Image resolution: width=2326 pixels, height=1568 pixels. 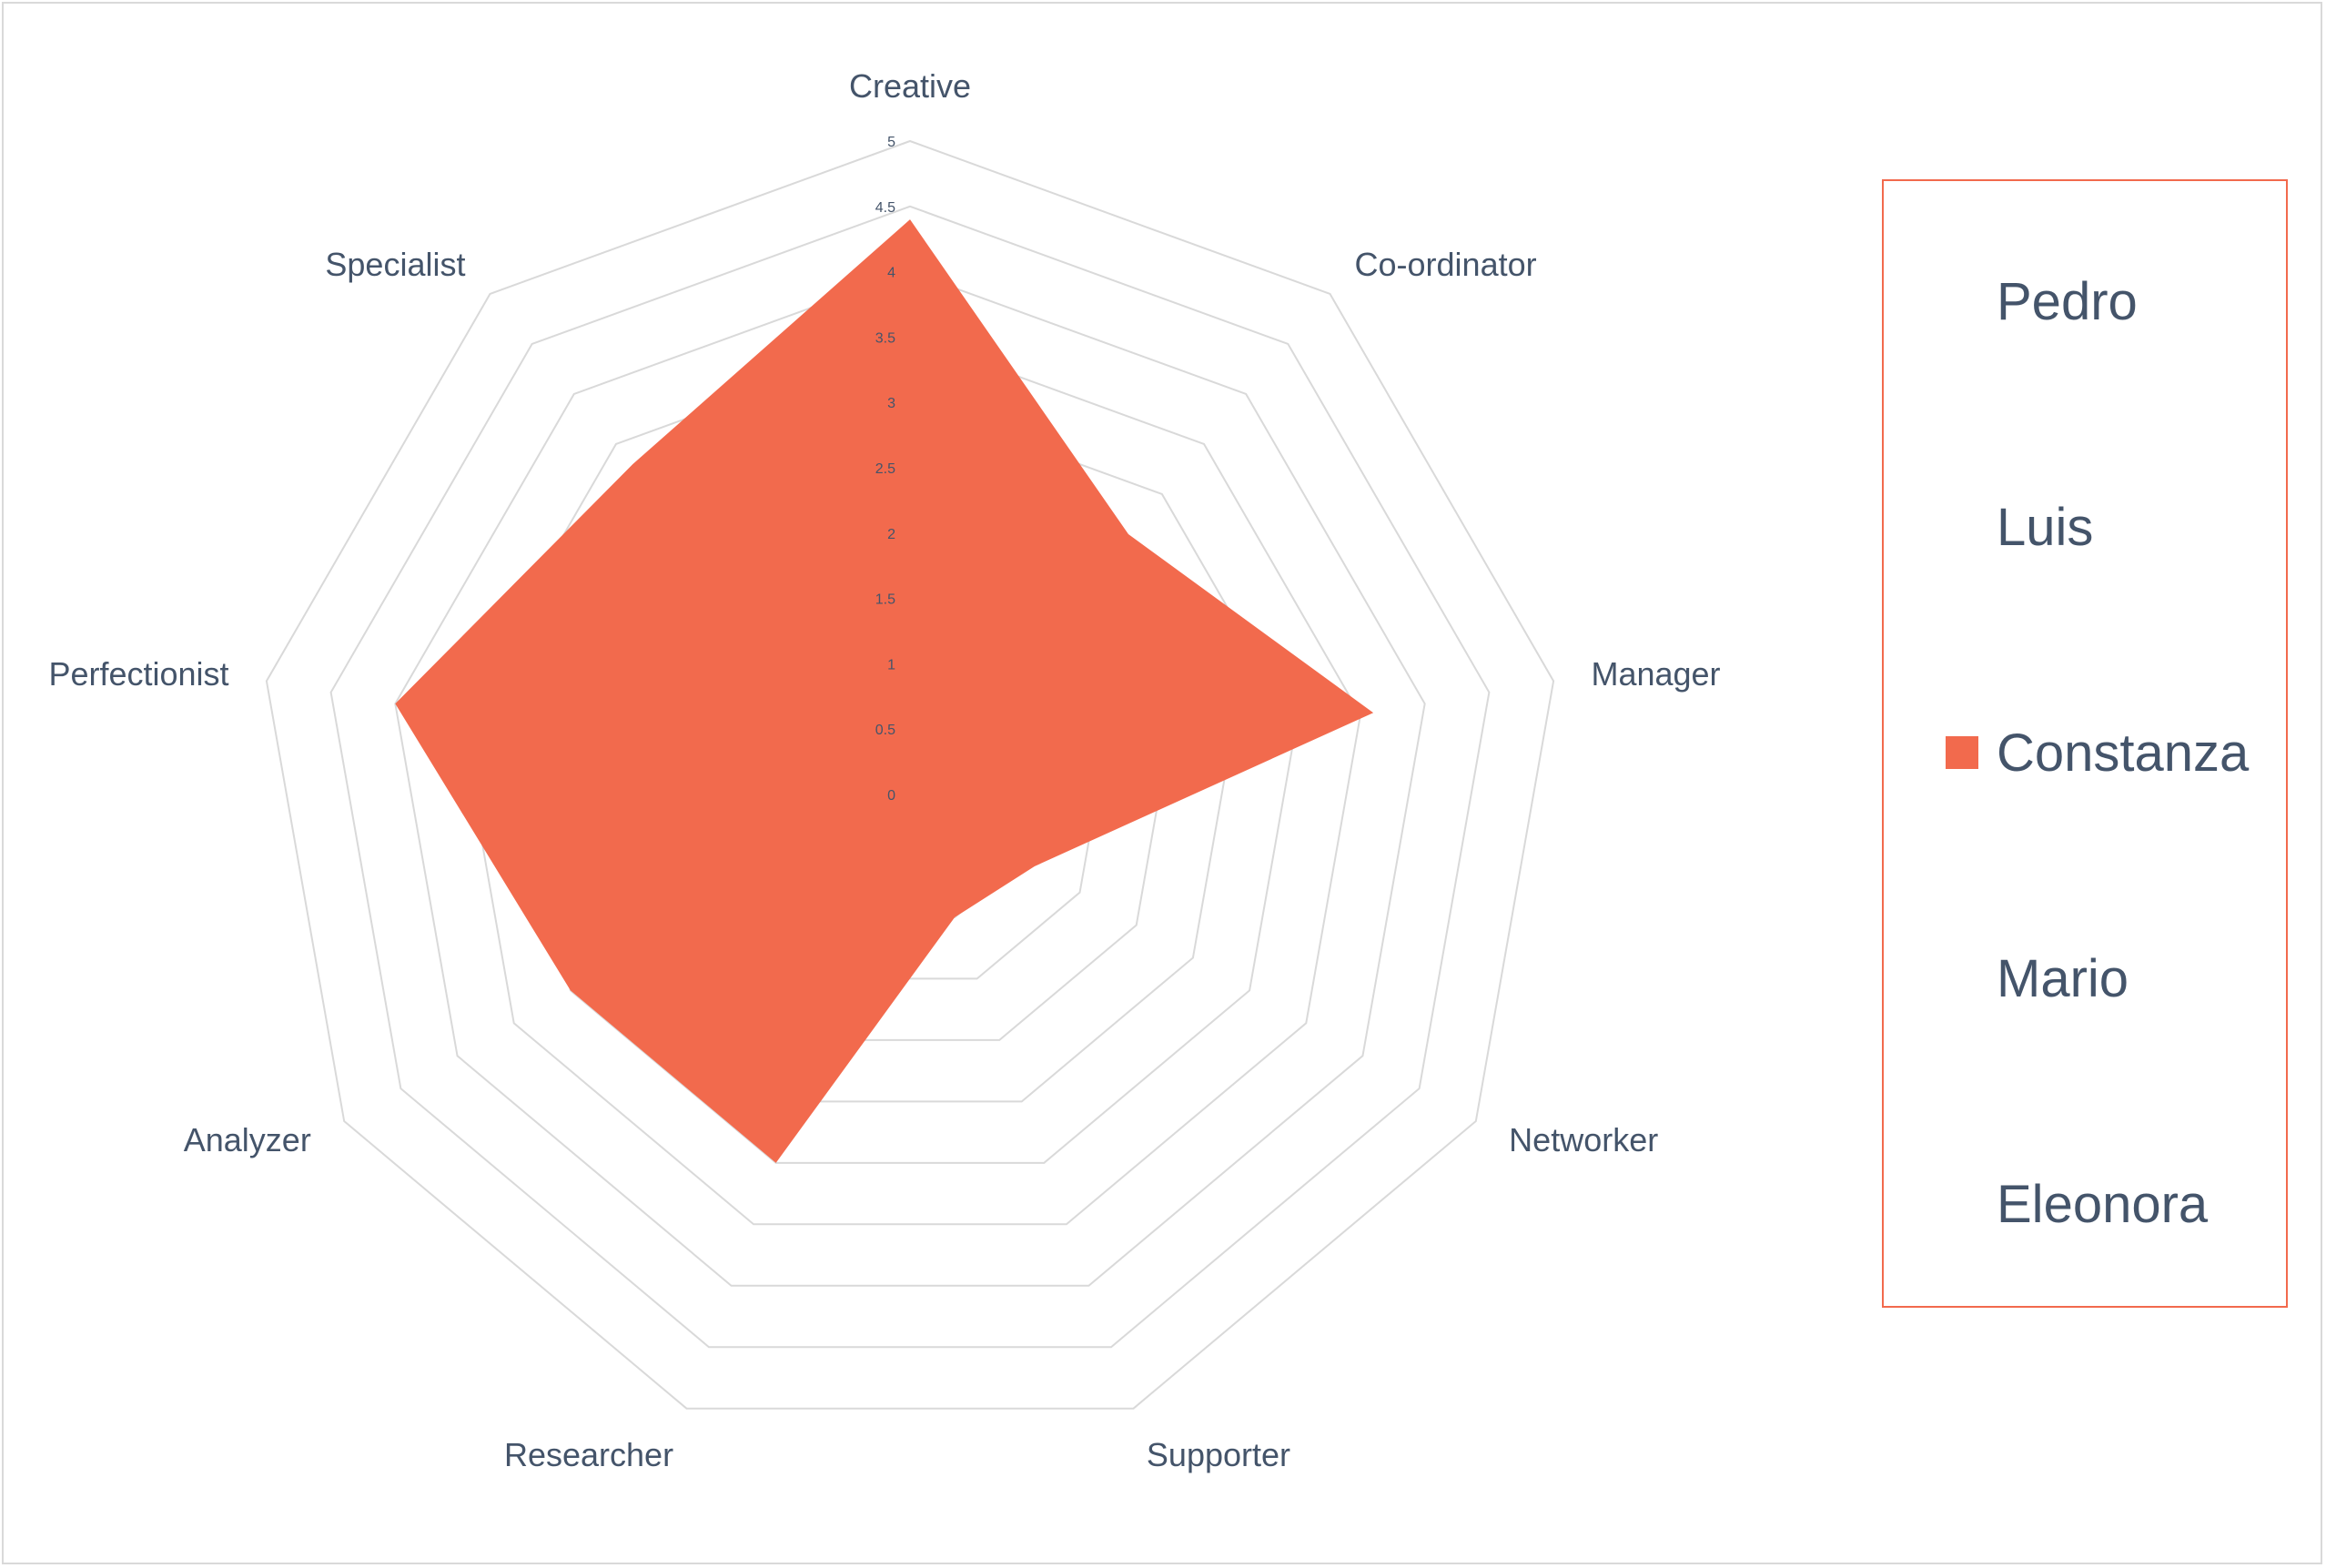 I want to click on legend-label-constanza: Constanza, so click(x=2124, y=753).